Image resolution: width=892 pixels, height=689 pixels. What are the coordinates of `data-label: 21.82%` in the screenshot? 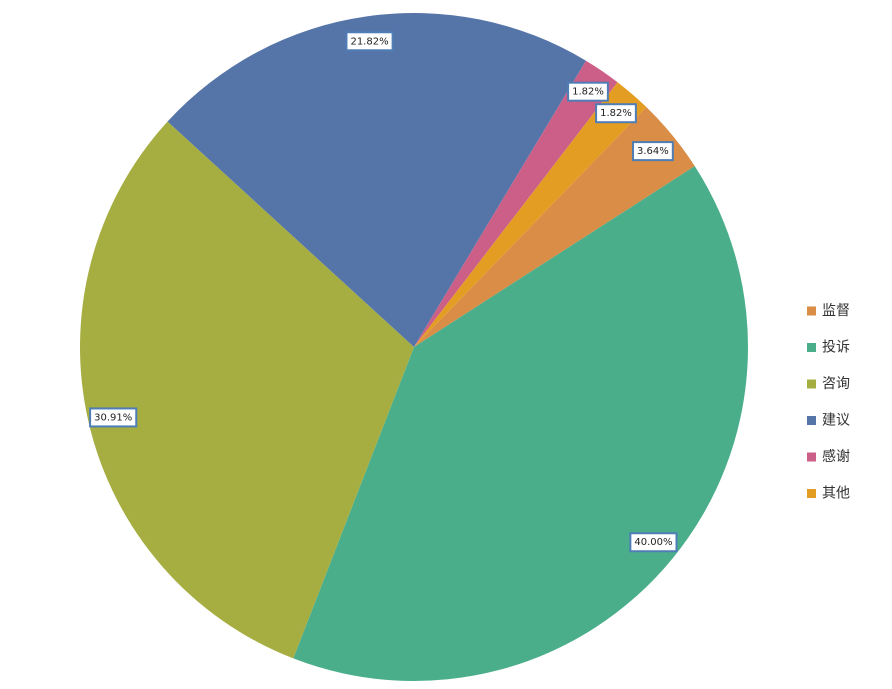 It's located at (369, 41).